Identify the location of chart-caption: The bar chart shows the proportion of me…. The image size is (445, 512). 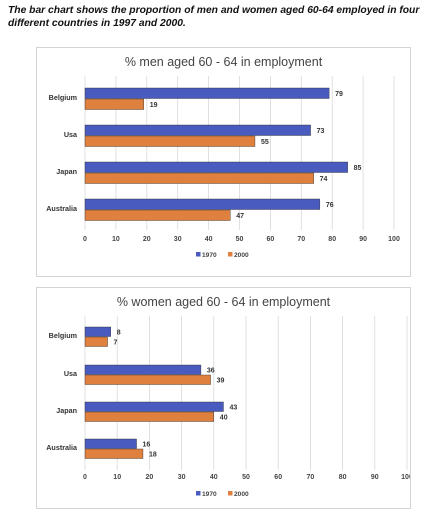
(214, 17).